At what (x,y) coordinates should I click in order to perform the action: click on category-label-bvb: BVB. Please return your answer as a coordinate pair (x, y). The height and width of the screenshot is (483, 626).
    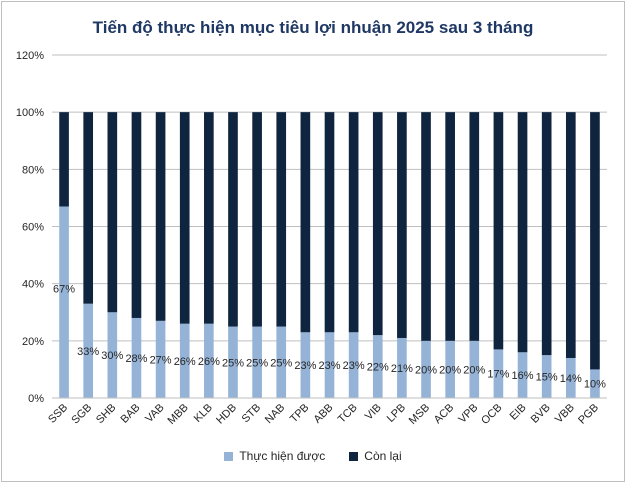
    Looking at the image, I should click on (541, 414).